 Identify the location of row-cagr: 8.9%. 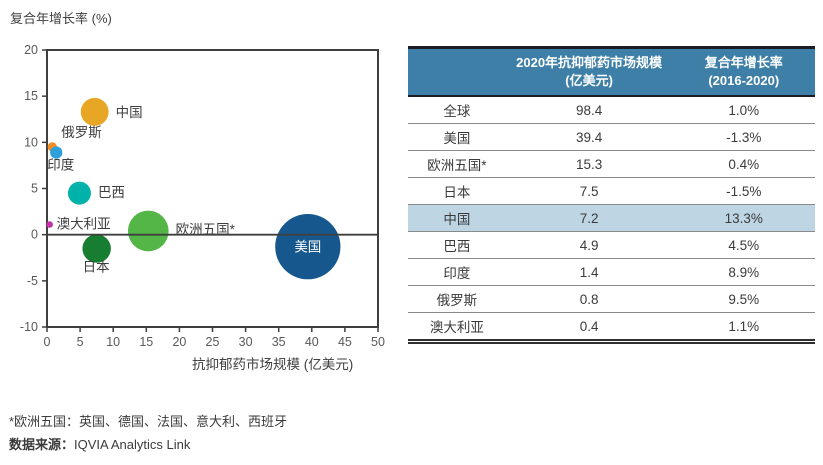
(743, 272).